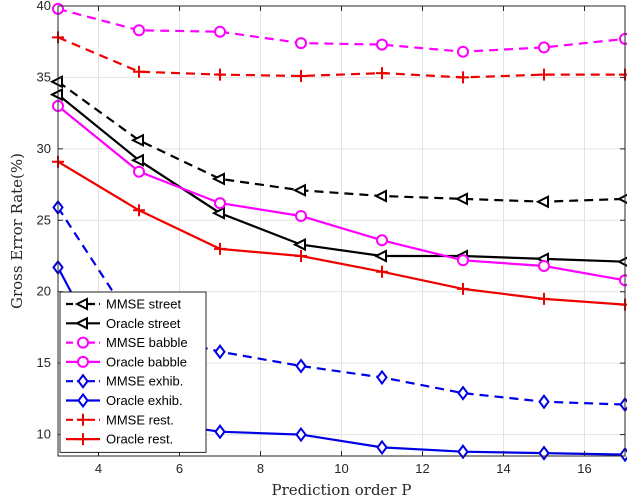 Image resolution: width=627 pixels, height=503 pixels. I want to click on x-tick-label: 14, so click(503, 468).